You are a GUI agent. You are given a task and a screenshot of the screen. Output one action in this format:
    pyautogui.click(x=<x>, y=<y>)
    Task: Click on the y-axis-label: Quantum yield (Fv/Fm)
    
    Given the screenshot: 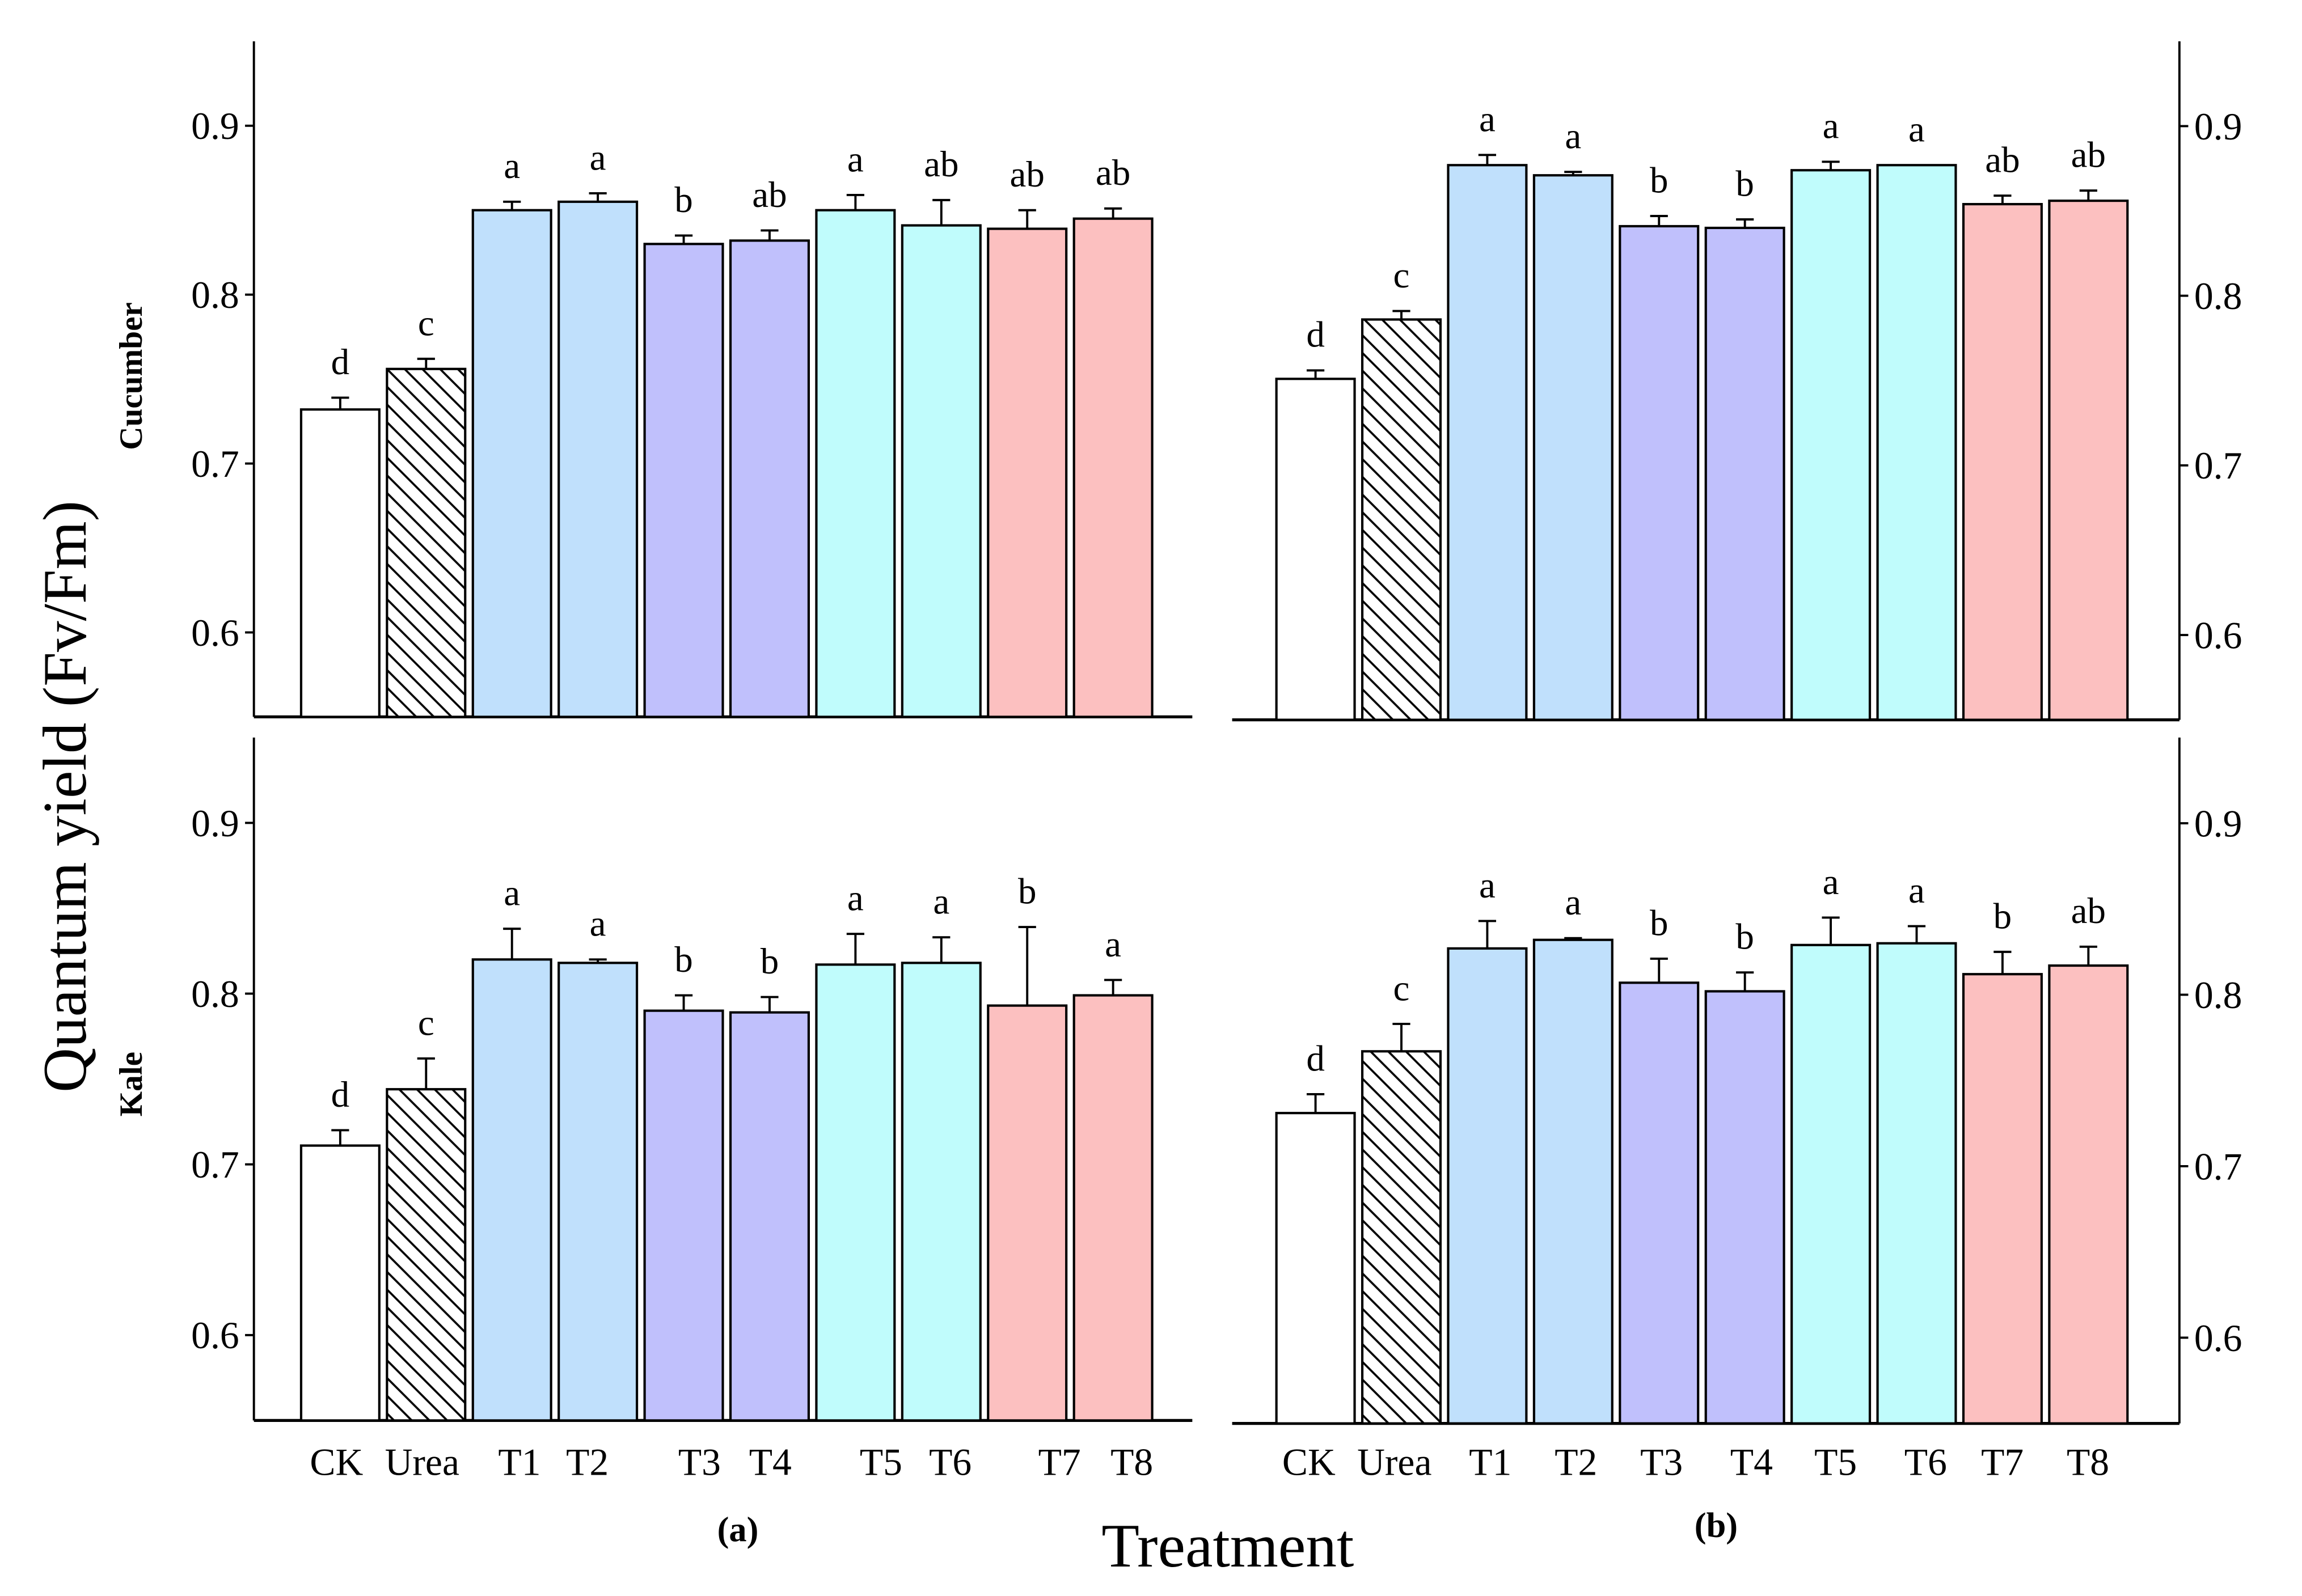 What is the action you would take?
    pyautogui.click(x=65, y=797)
    